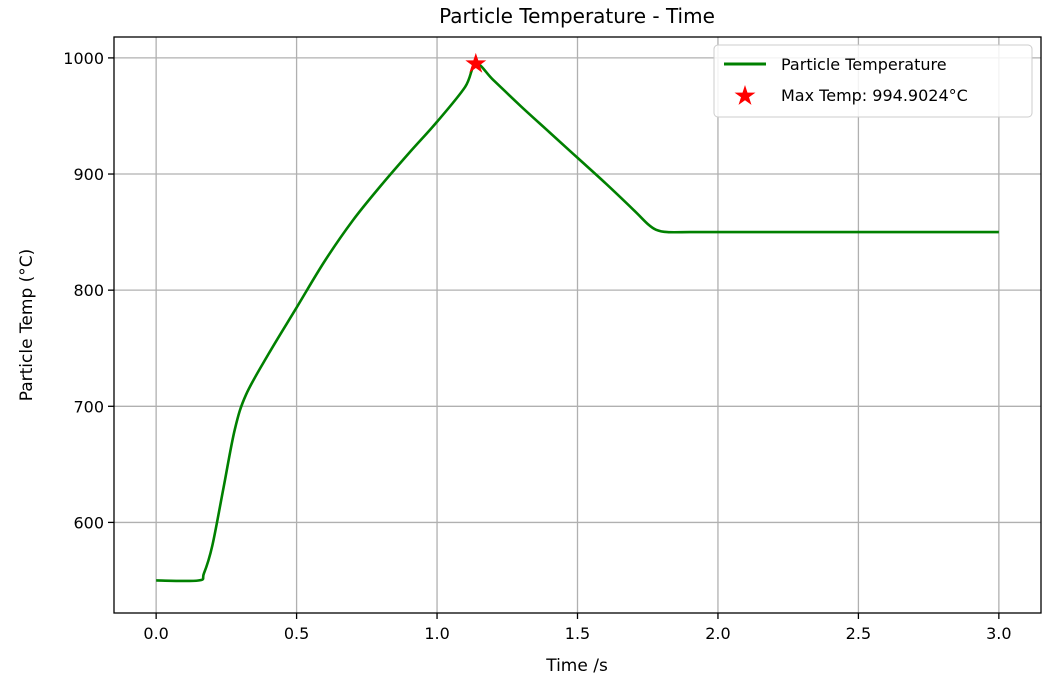 The width and height of the screenshot is (1054, 681). I want to click on x-tick-label: 2.0, so click(717, 633).